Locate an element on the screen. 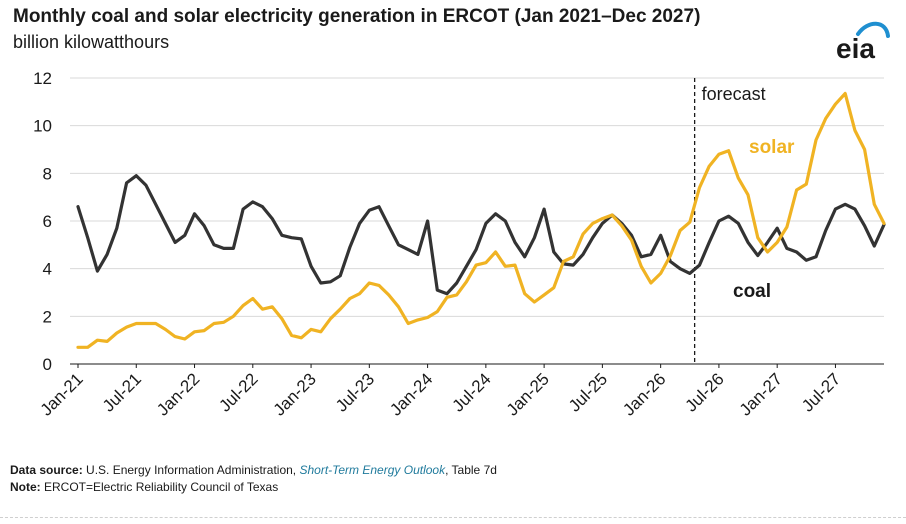 The height and width of the screenshot is (524, 906). x-tick-label: Jul-23 is located at coordinates (355, 392).